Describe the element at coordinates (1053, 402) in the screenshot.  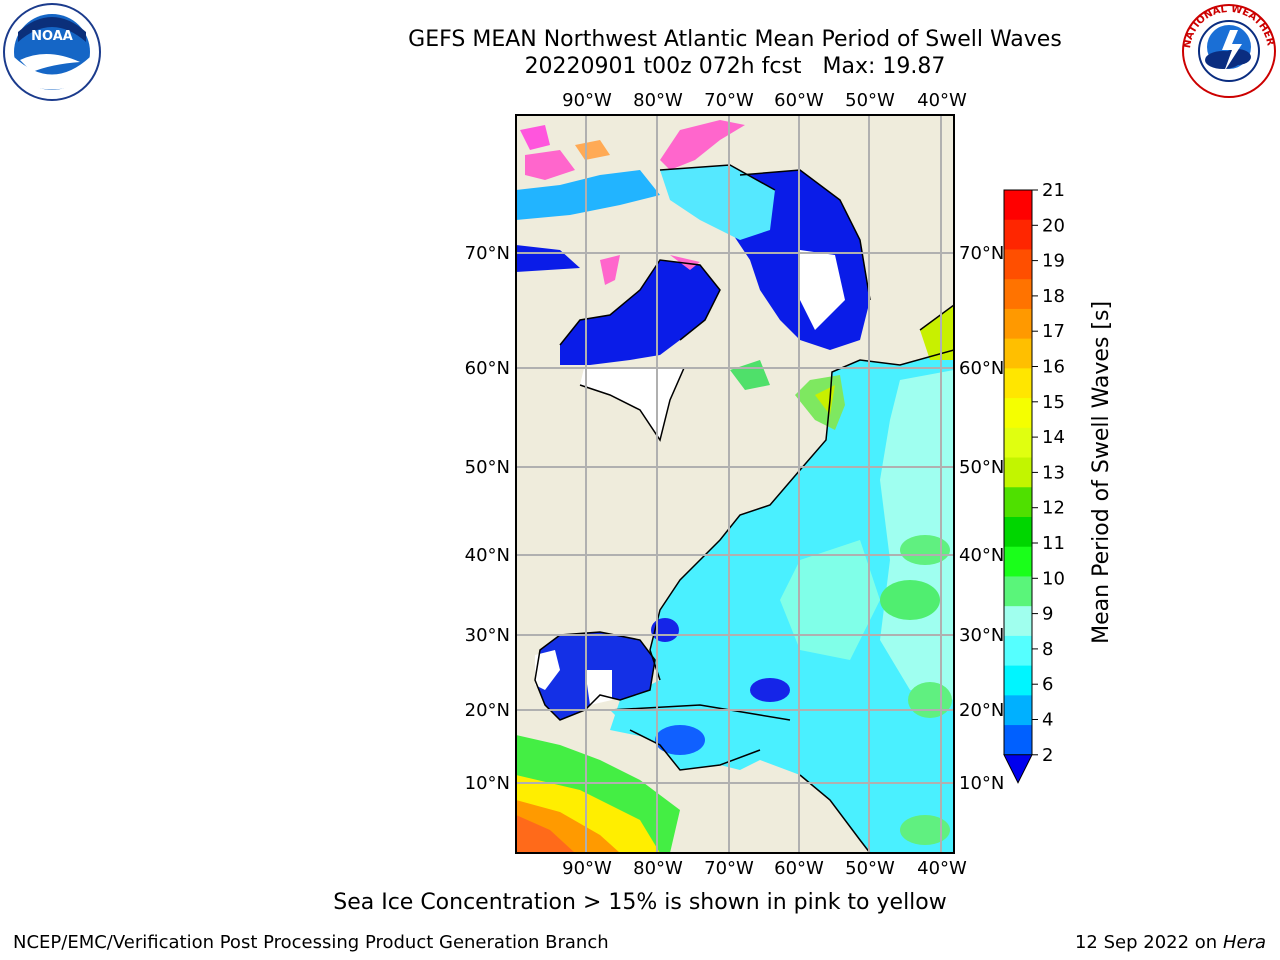
I see `colorbar-tick-label: 15` at that location.